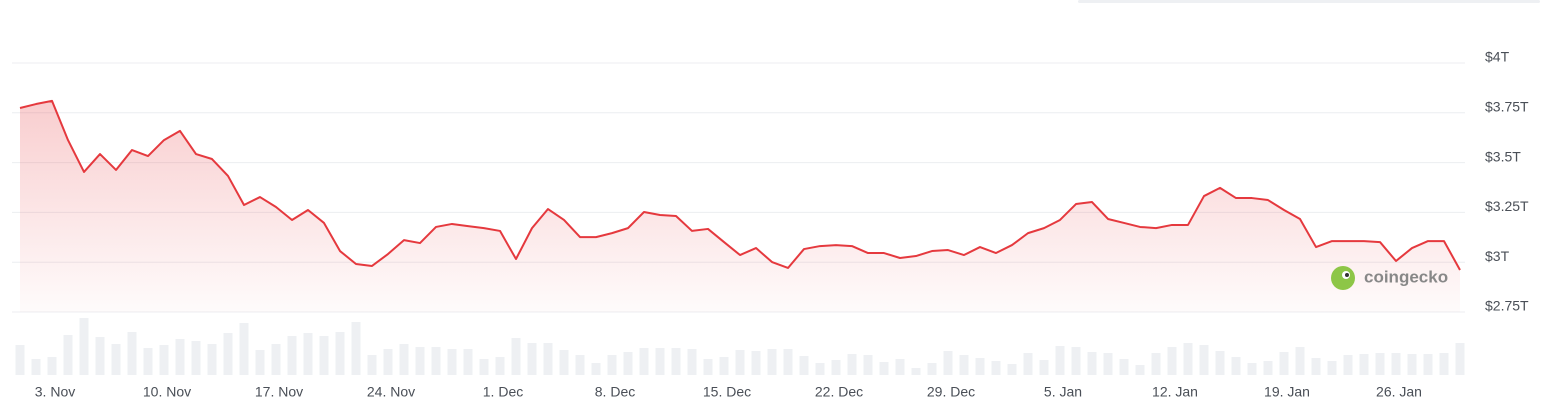 The image size is (1551, 417). I want to click on y-tick-label: $3.5T, so click(1503, 156).